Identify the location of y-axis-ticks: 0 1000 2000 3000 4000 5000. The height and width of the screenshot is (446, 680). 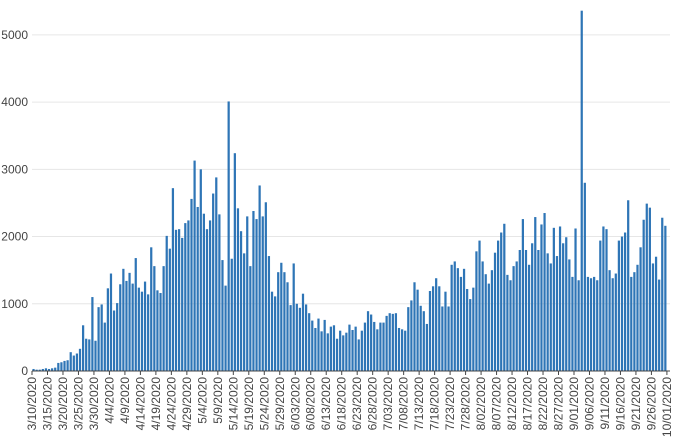
(14, 203).